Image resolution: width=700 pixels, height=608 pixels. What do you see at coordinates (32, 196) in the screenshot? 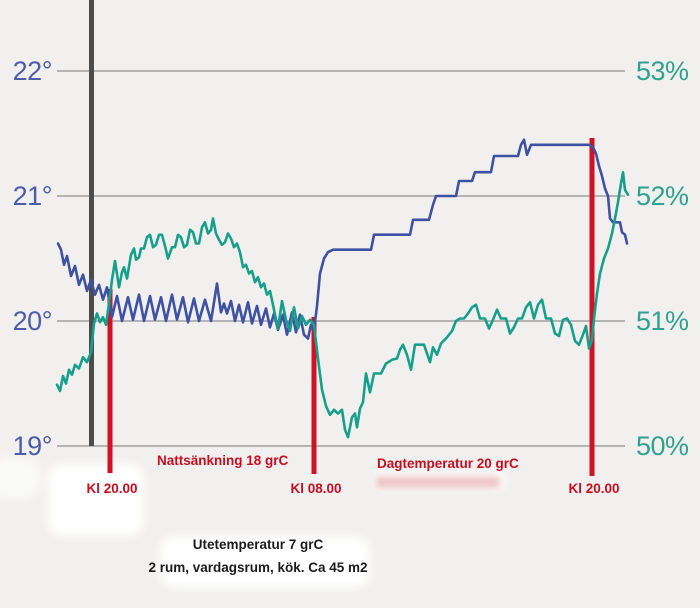
I see `left-axis-tick-21°: 21°` at bounding box center [32, 196].